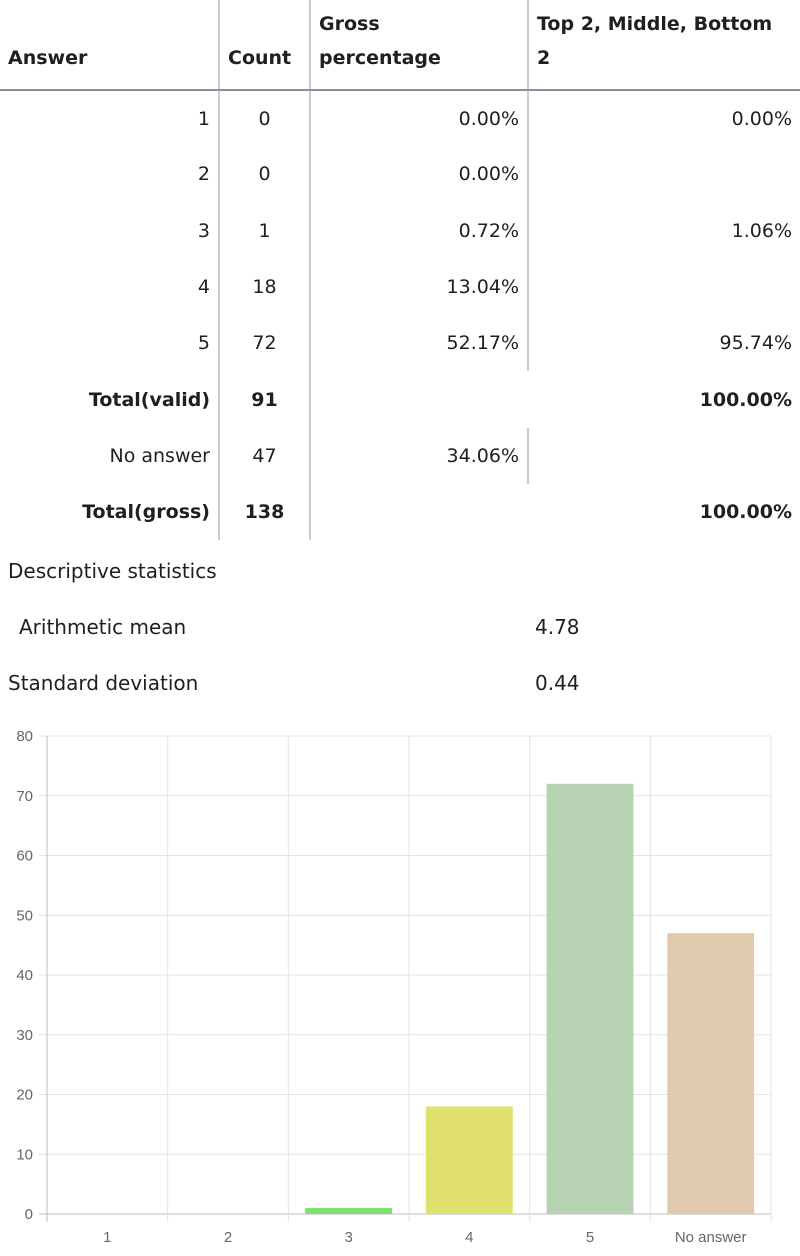  What do you see at coordinates (24, 736) in the screenshot?
I see `y-tick-label: 80` at bounding box center [24, 736].